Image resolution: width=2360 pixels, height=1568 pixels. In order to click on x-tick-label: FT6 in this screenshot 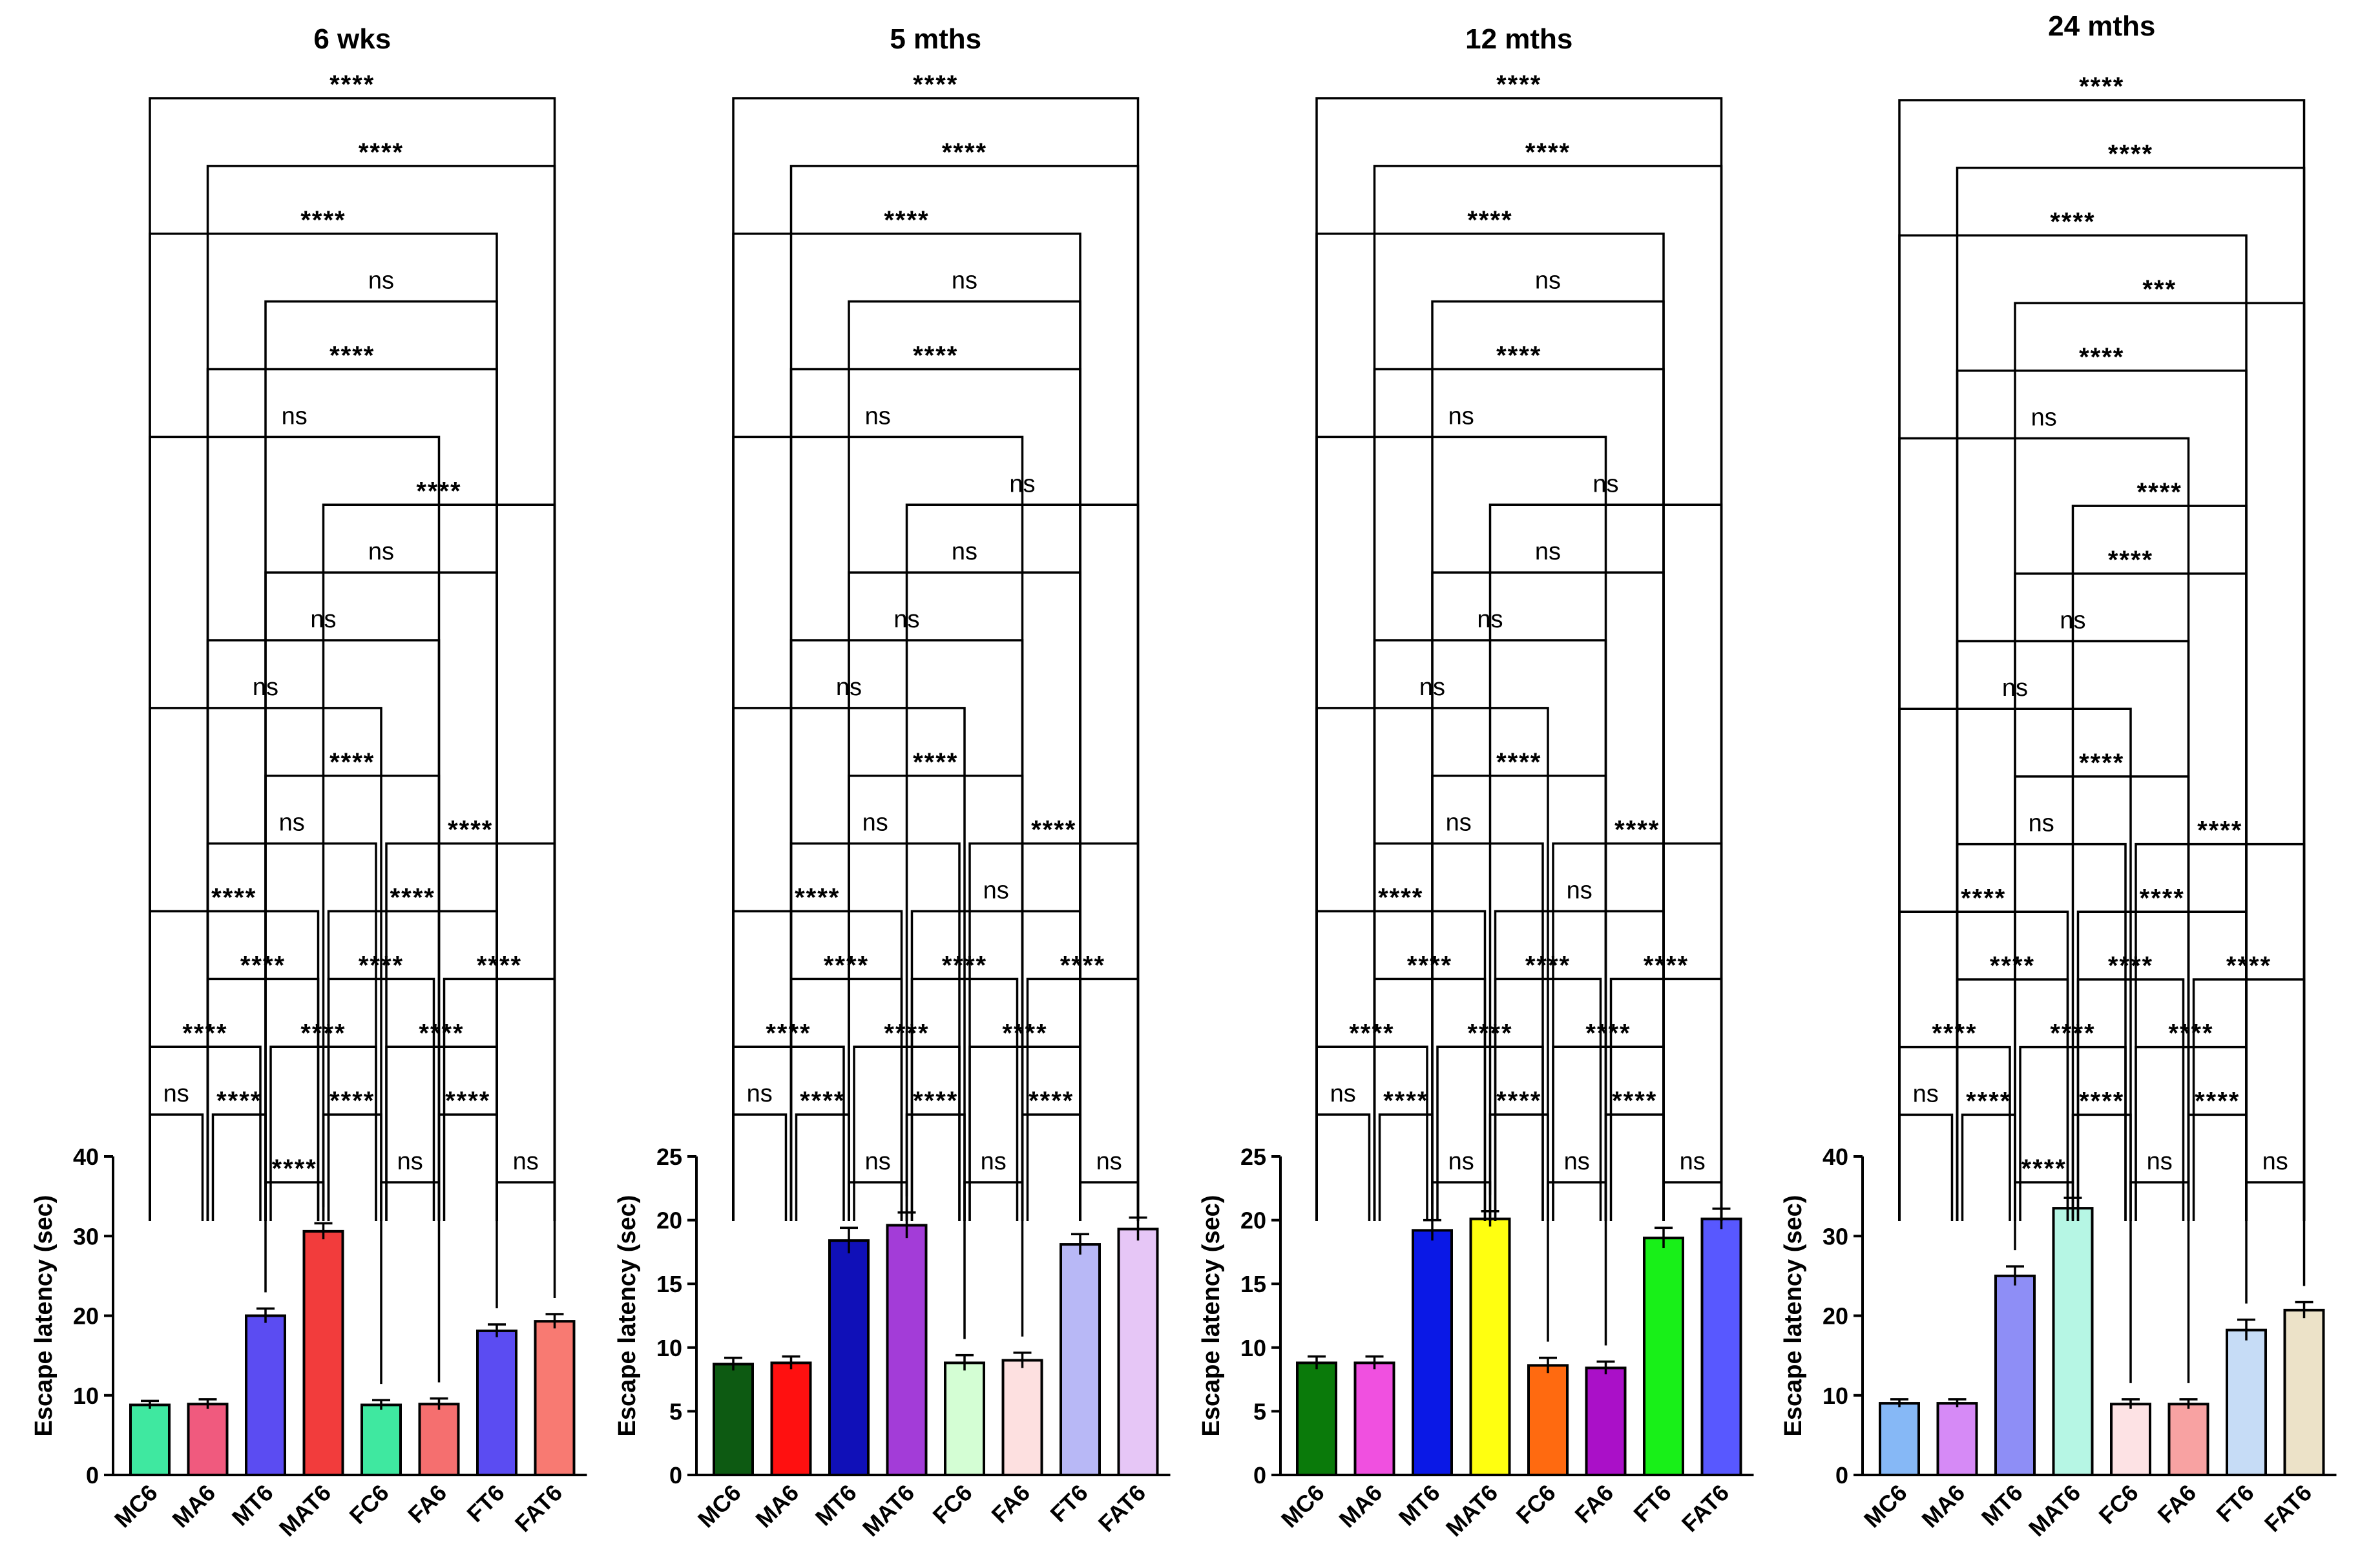, I will do `click(2235, 1503)`.